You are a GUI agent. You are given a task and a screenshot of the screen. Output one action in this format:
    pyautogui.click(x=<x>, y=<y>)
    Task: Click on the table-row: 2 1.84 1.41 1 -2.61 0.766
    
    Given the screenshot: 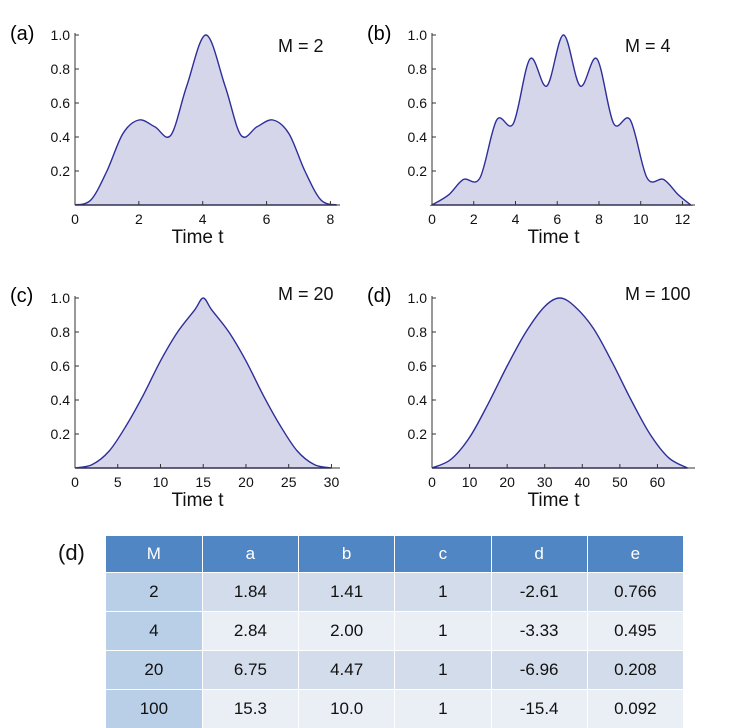 What is the action you would take?
    pyautogui.click(x=395, y=592)
    